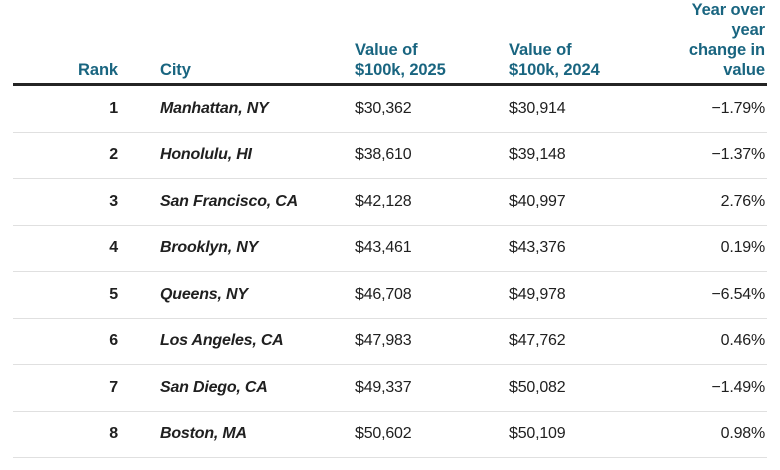  Describe the element at coordinates (537, 387) in the screenshot. I see `value-2024-cell: $50,082` at that location.